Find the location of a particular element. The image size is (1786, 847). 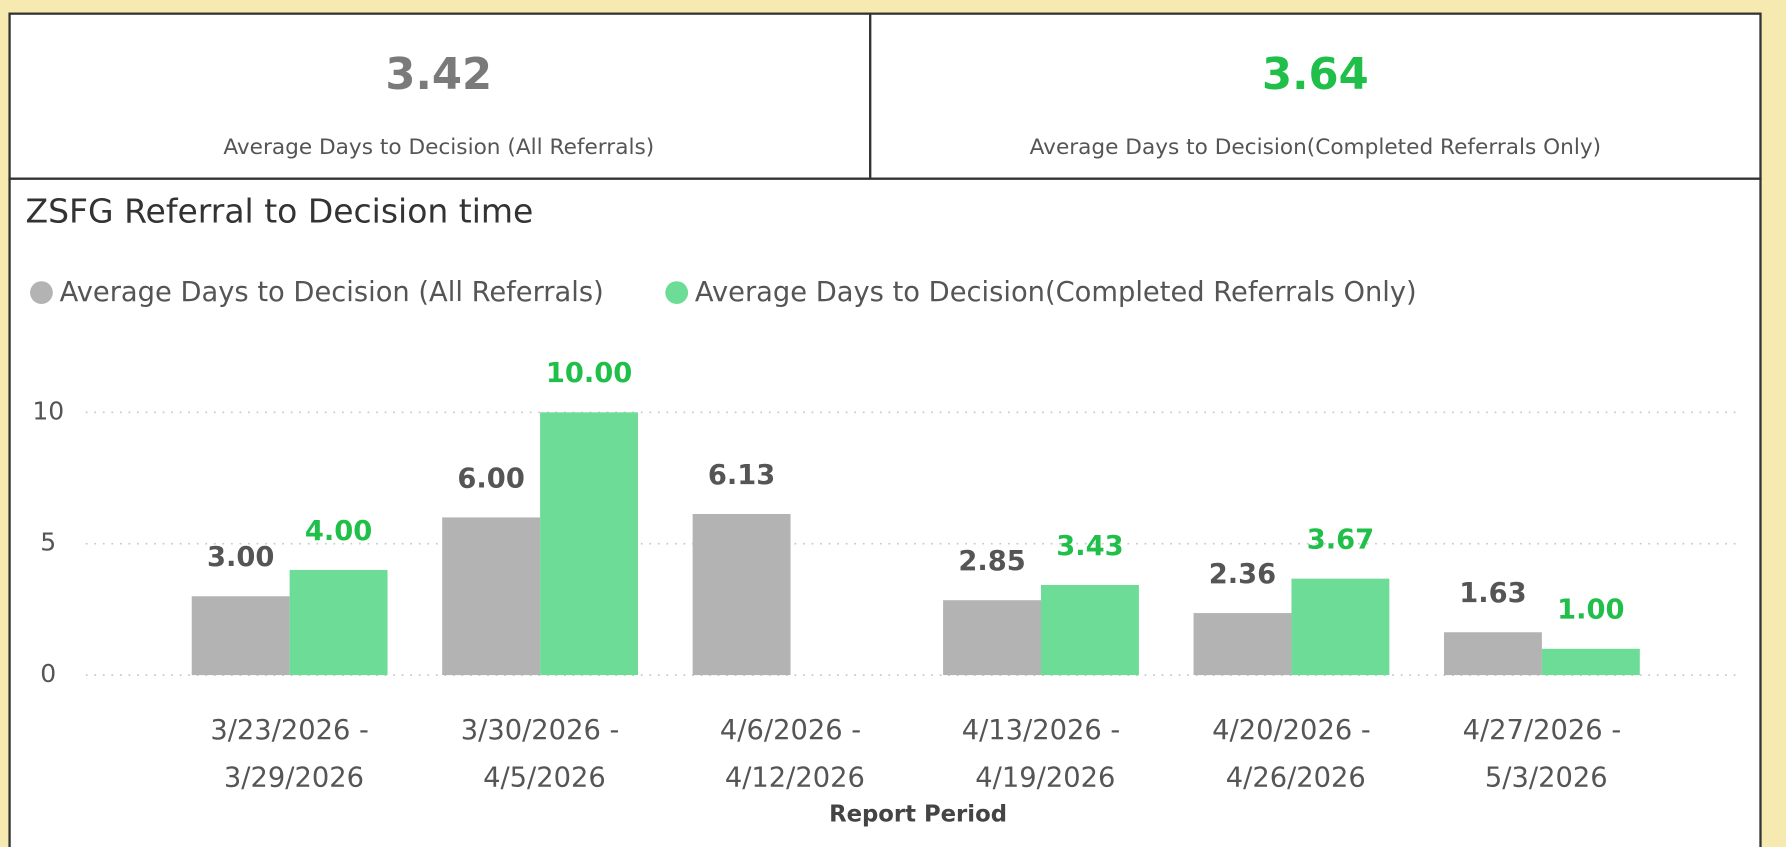

data-label: 4.00 is located at coordinates (338, 531).